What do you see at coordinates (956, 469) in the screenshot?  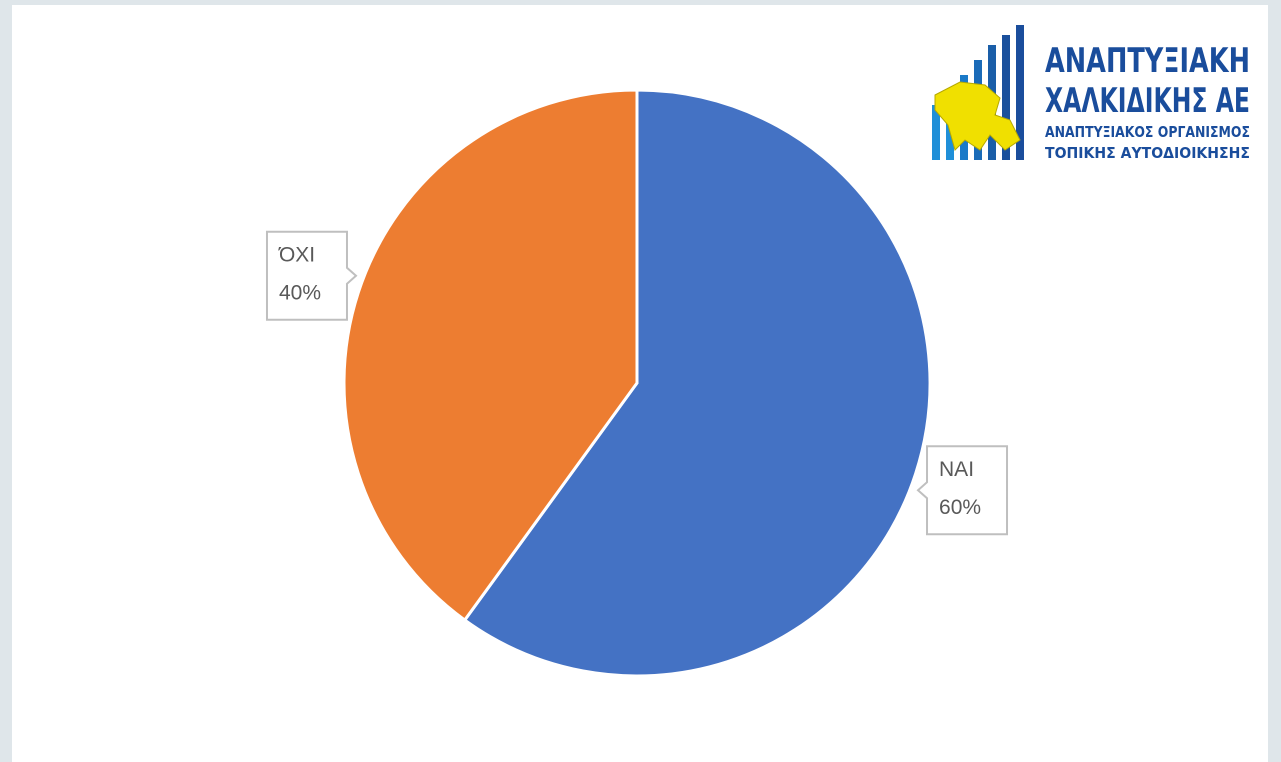 I see `data-label-category: ΝΑΙ` at bounding box center [956, 469].